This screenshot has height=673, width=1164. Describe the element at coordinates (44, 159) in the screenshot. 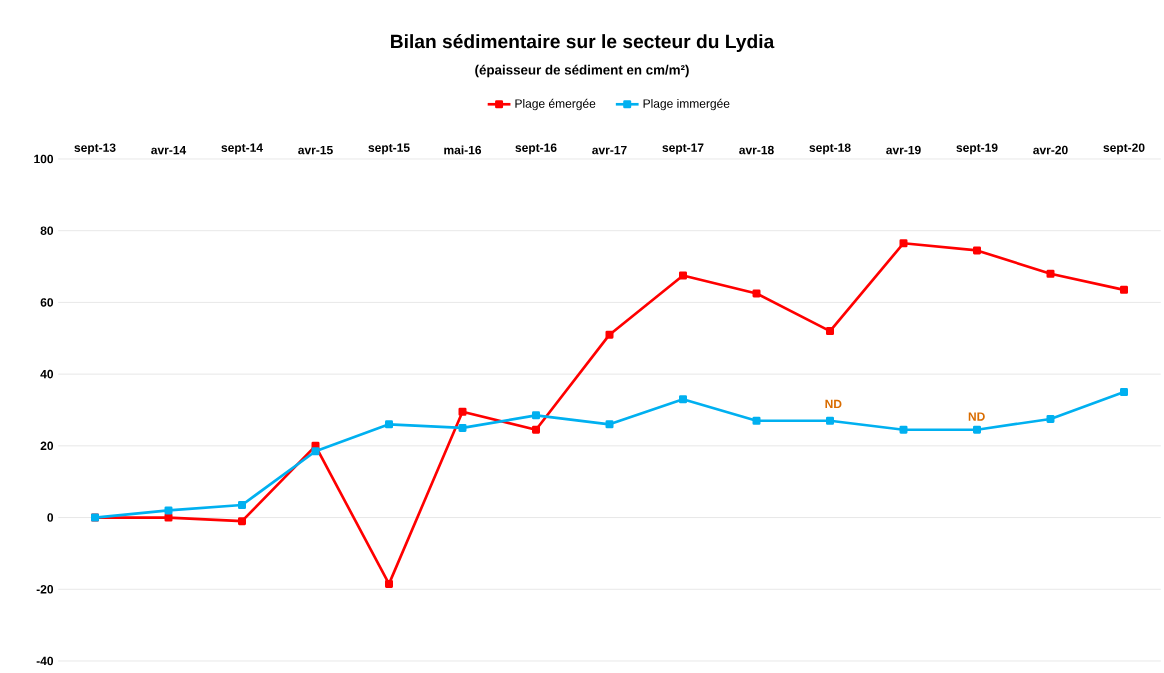

I see `y-tick-label: 100` at that location.